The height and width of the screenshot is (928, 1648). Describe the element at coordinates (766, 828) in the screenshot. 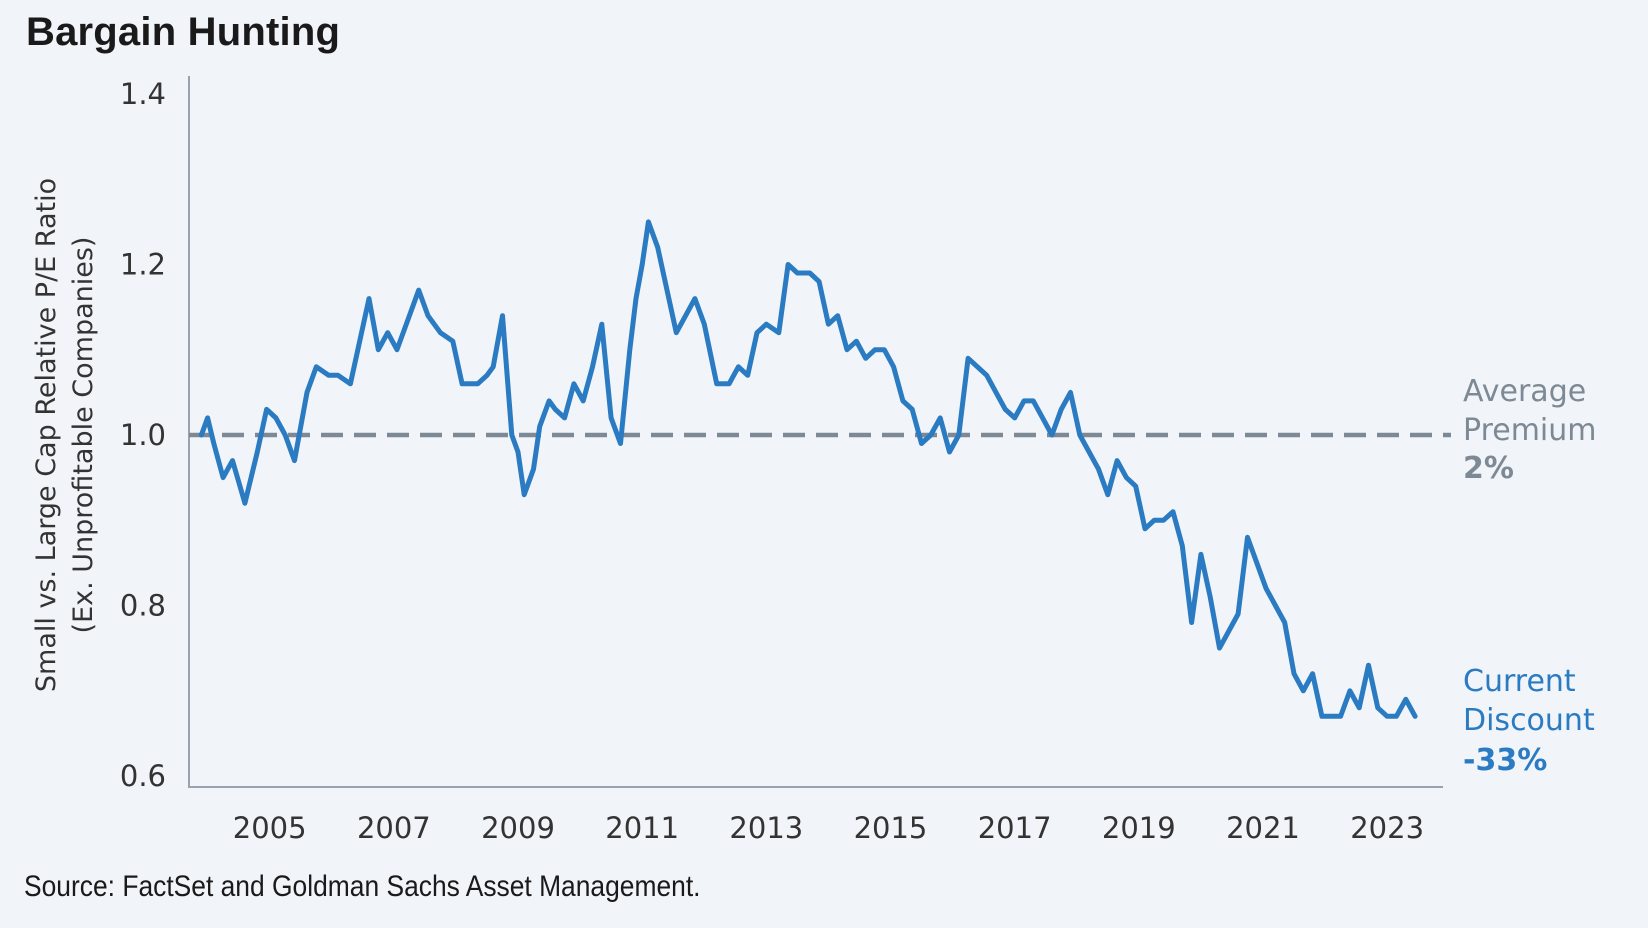

I see `x-tick-label: 2013` at that location.